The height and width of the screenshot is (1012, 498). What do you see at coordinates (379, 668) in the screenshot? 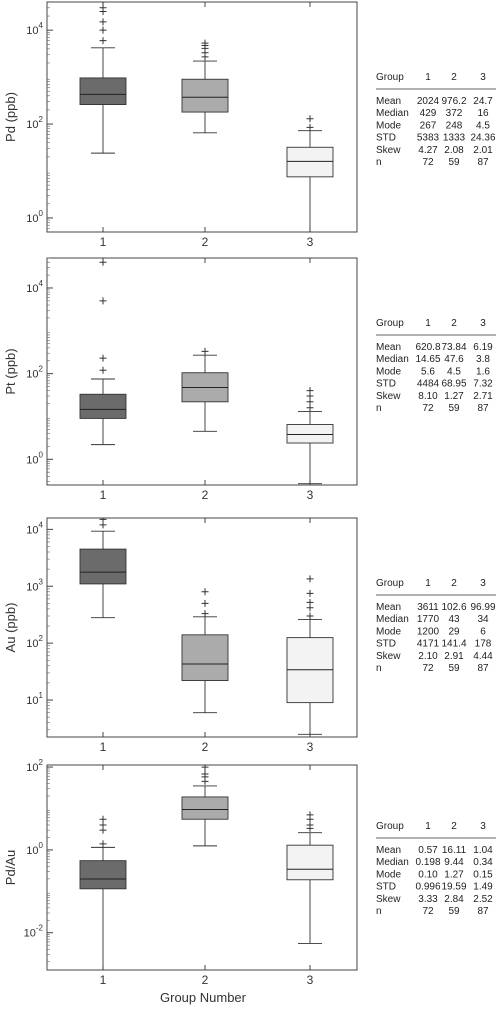
I see `stats-row-label: n` at bounding box center [379, 668].